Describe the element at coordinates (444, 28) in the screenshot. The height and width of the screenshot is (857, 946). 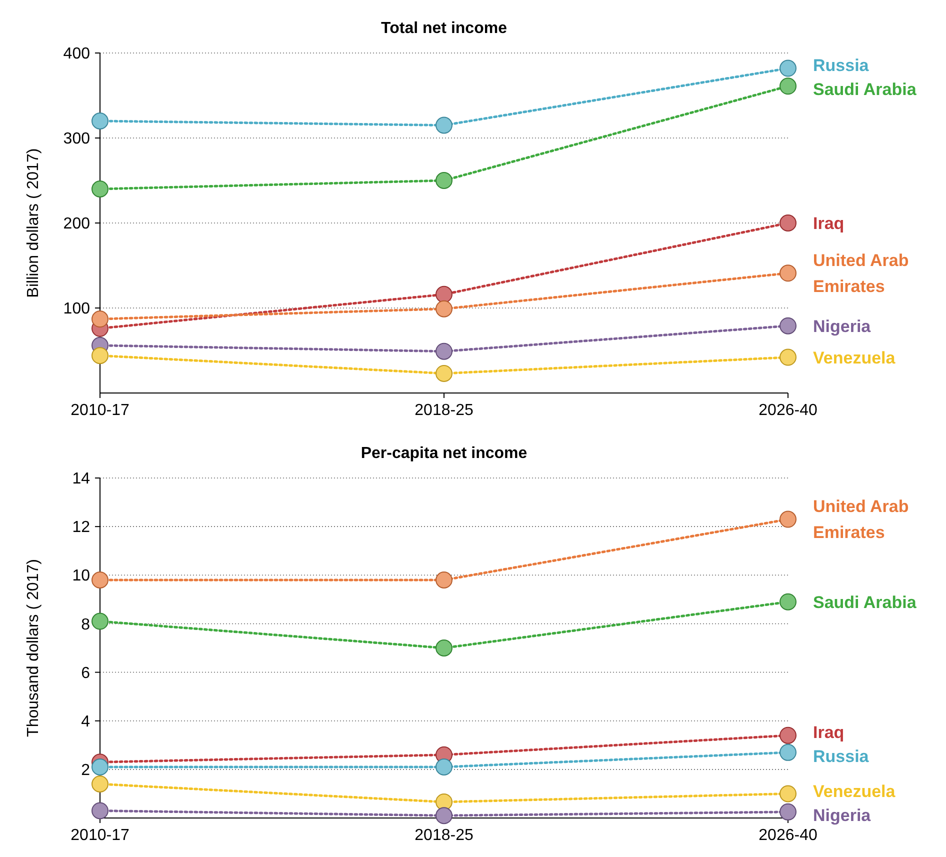
I see `chart-title: Total net income` at that location.